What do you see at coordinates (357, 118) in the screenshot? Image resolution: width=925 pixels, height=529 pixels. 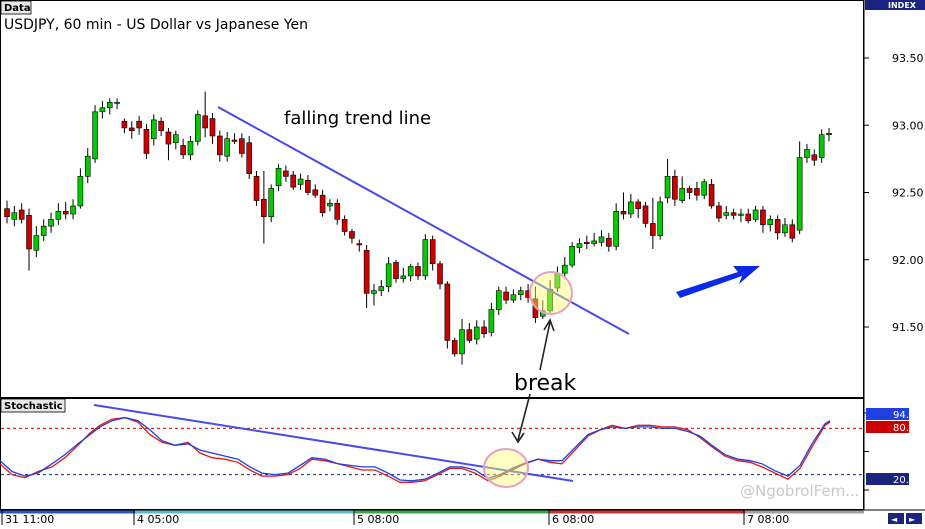 I see `falling-trend-label: falling trend line` at bounding box center [357, 118].